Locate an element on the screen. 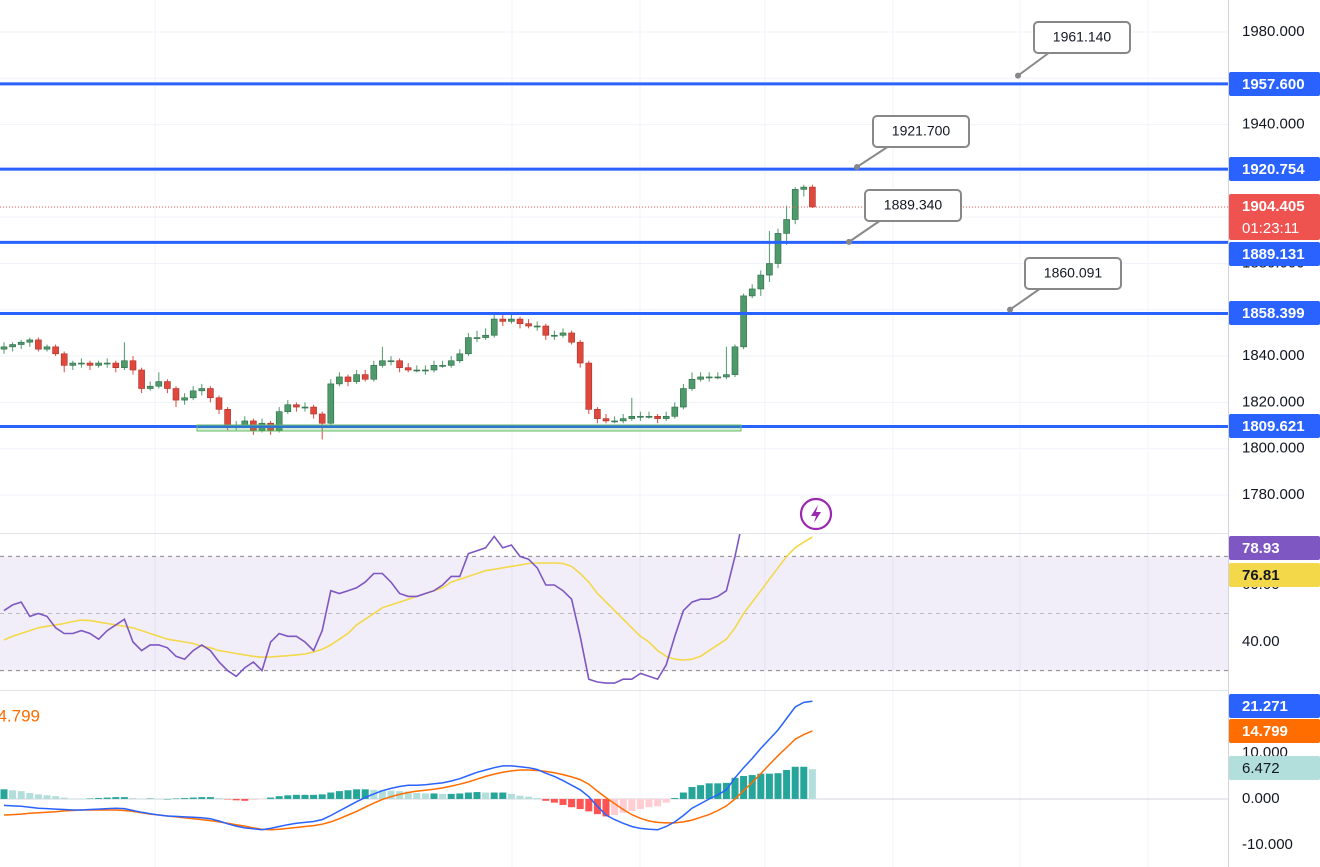  last-price-label: 1904.405 is located at coordinates (1273, 206).